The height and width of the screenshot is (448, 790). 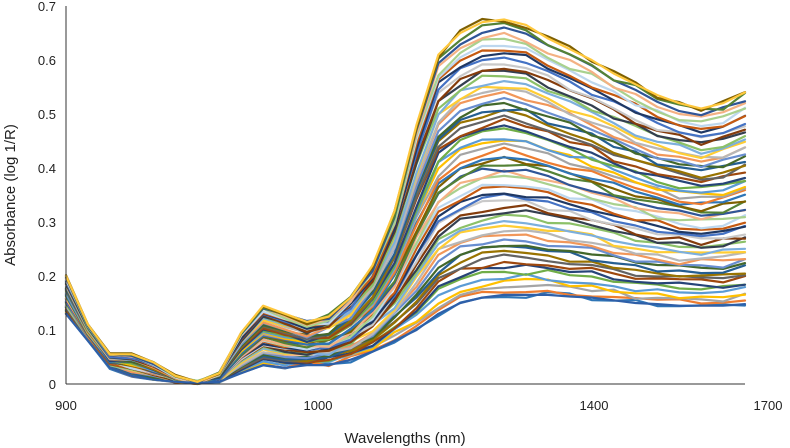 I want to click on y-tick-label: 0, so click(x=52, y=384).